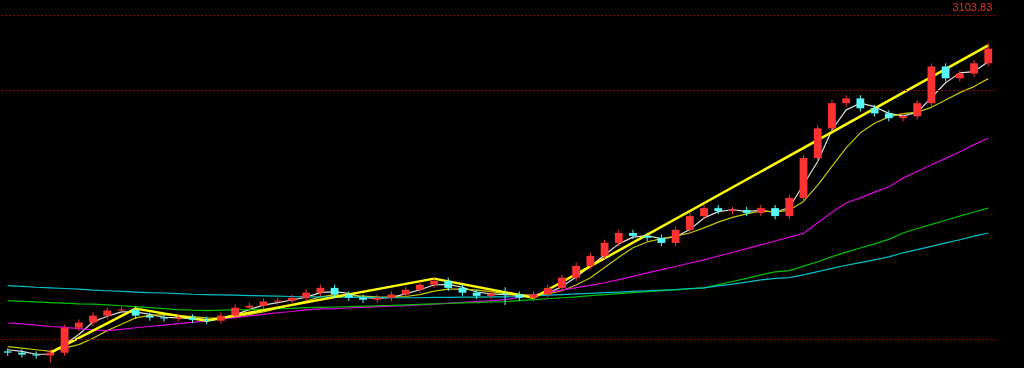  I want to click on text: 3103.83, so click(972, 6).